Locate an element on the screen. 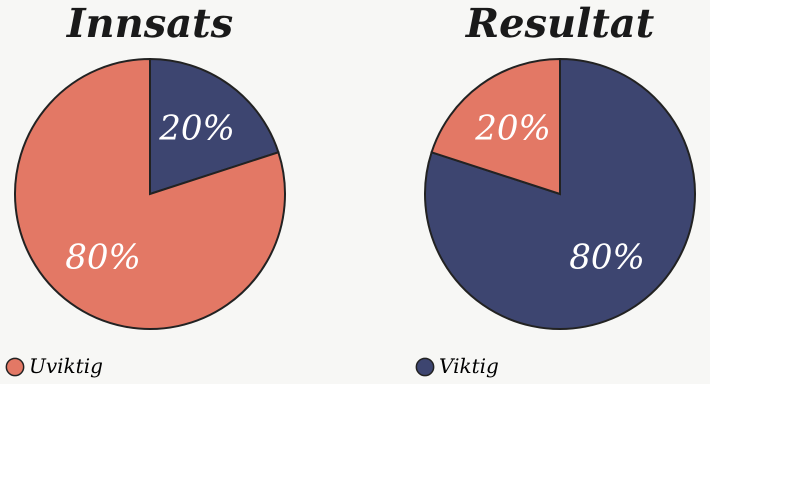  chart-title: Resultat is located at coordinates (559, 23).